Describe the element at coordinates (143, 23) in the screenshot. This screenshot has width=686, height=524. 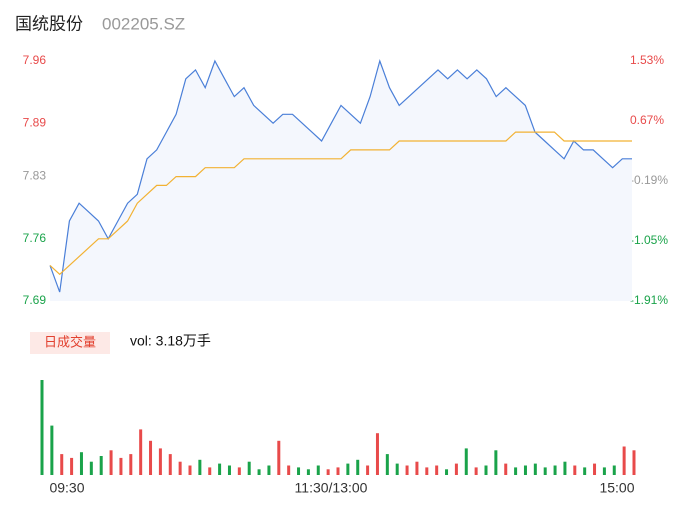
I see `stock-code: 002205.SZ` at that location.